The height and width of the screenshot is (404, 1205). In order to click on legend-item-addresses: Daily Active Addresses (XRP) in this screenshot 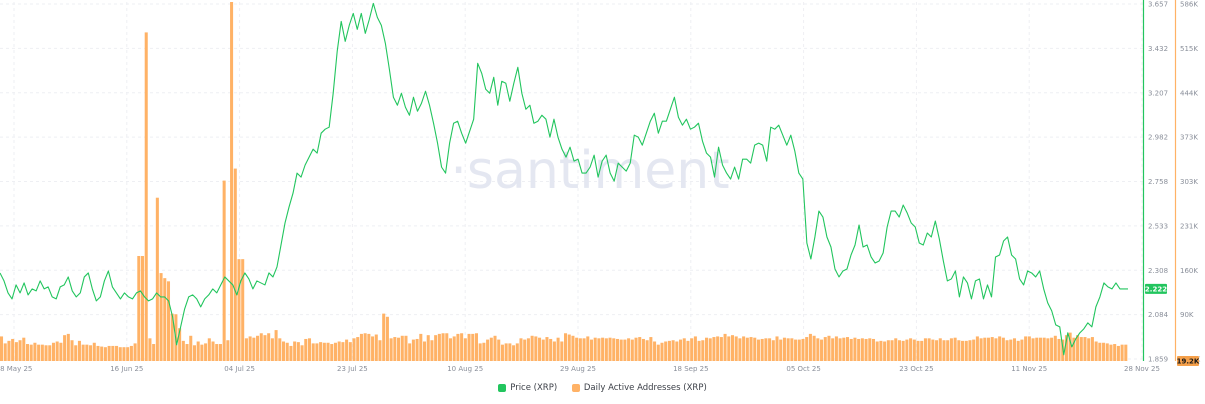, I will do `click(639, 388)`.